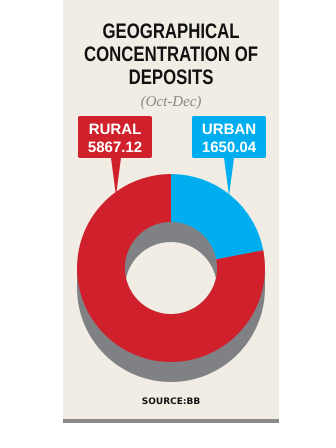 This screenshot has height=448, width=336. What do you see at coordinates (115, 129) in the screenshot?
I see `slice-label: RURAL` at bounding box center [115, 129].